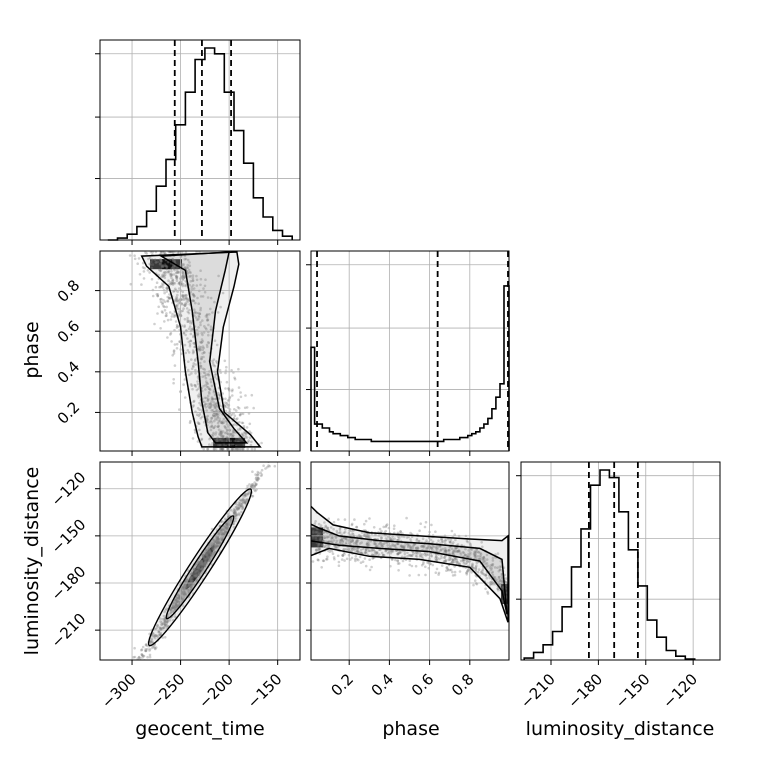  I want to click on y-axis-label-luminosity-distance: luminosity_distance, so click(32, 561).